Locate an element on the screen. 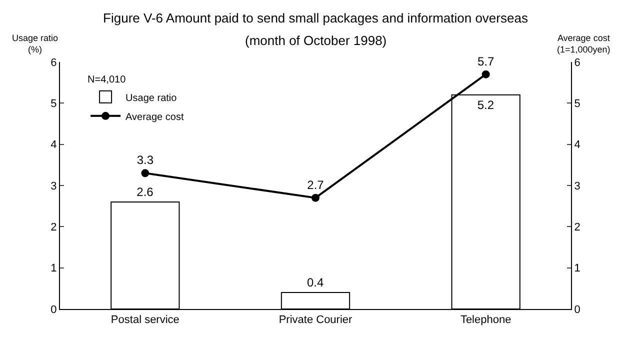 The image size is (631, 345). y-tick-label: 6 is located at coordinates (53, 62).